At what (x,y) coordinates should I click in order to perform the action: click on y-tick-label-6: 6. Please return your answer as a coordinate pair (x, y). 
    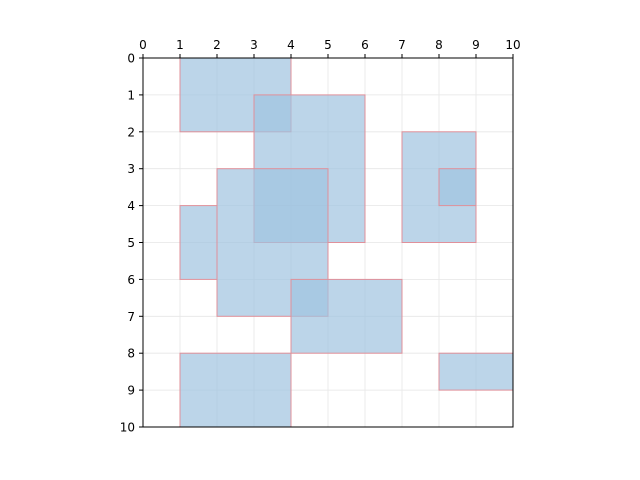
    Looking at the image, I should click on (131, 280).